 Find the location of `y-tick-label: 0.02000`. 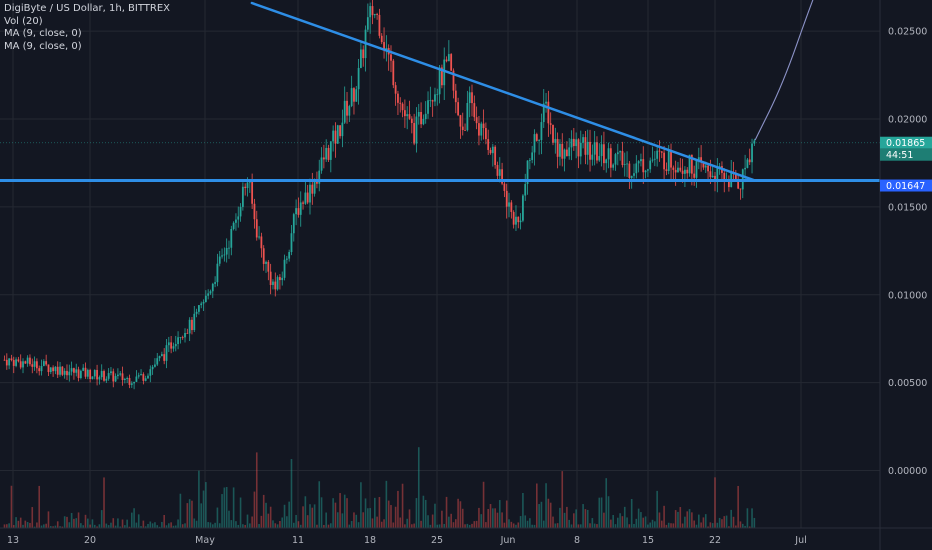

y-tick-label: 0.02000 is located at coordinates (907, 120).